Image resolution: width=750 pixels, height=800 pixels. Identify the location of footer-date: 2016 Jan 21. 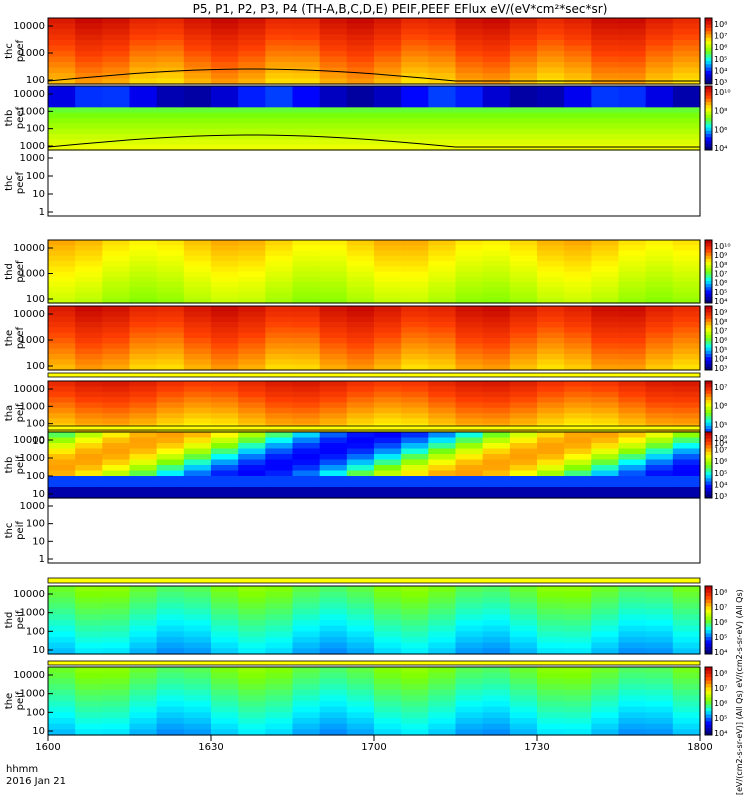
(36, 781).